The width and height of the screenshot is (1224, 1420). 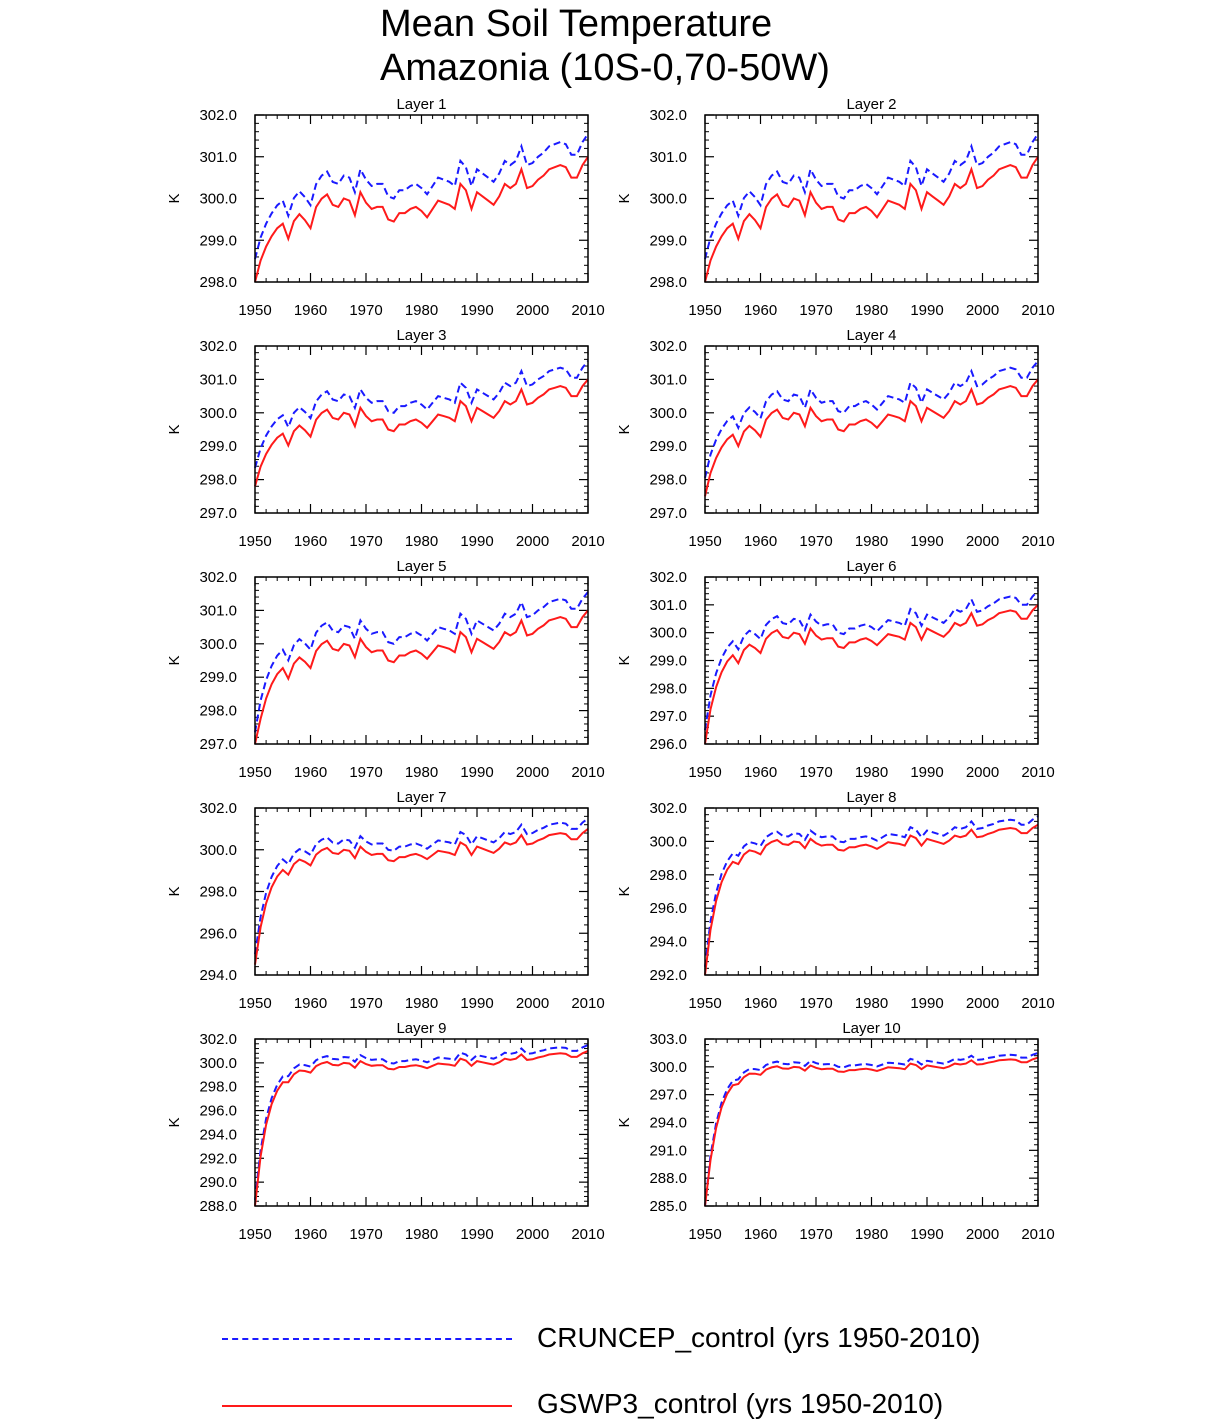 What do you see at coordinates (421, 335) in the screenshot?
I see `subplot-title: Layer 3` at bounding box center [421, 335].